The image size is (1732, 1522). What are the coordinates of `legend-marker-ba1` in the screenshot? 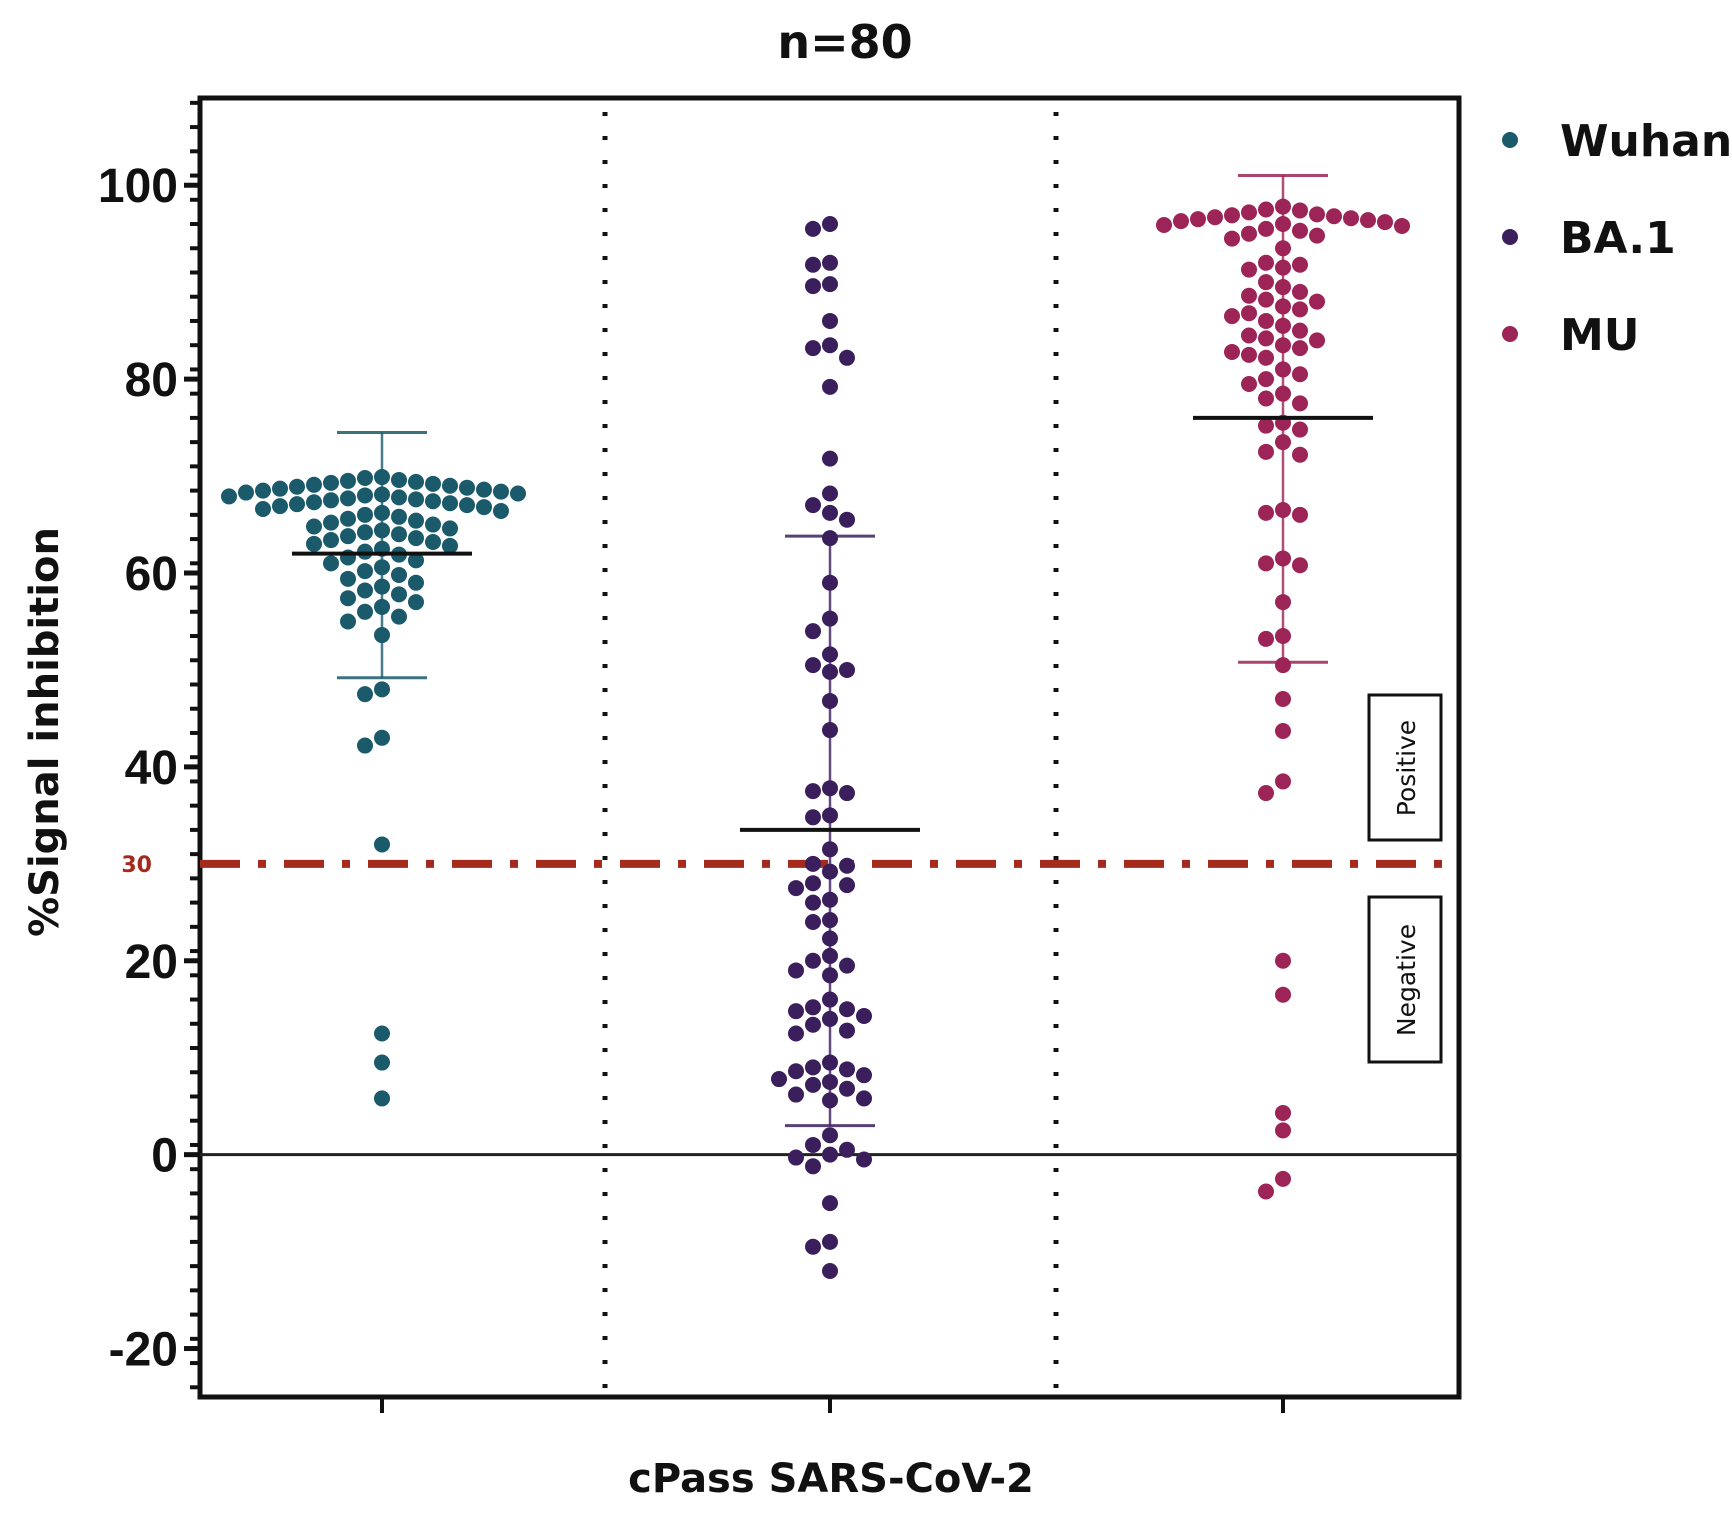 It's located at (1510, 237).